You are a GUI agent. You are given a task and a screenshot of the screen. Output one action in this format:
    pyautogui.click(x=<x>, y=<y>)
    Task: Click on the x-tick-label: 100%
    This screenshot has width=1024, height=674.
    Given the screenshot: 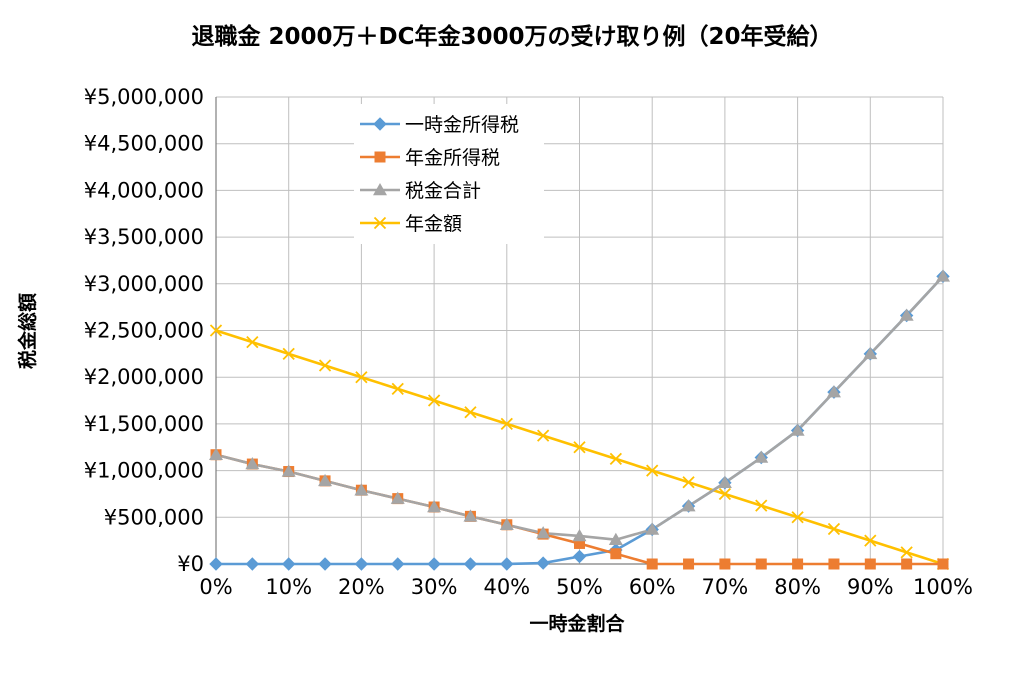 What is the action you would take?
    pyautogui.click(x=943, y=587)
    